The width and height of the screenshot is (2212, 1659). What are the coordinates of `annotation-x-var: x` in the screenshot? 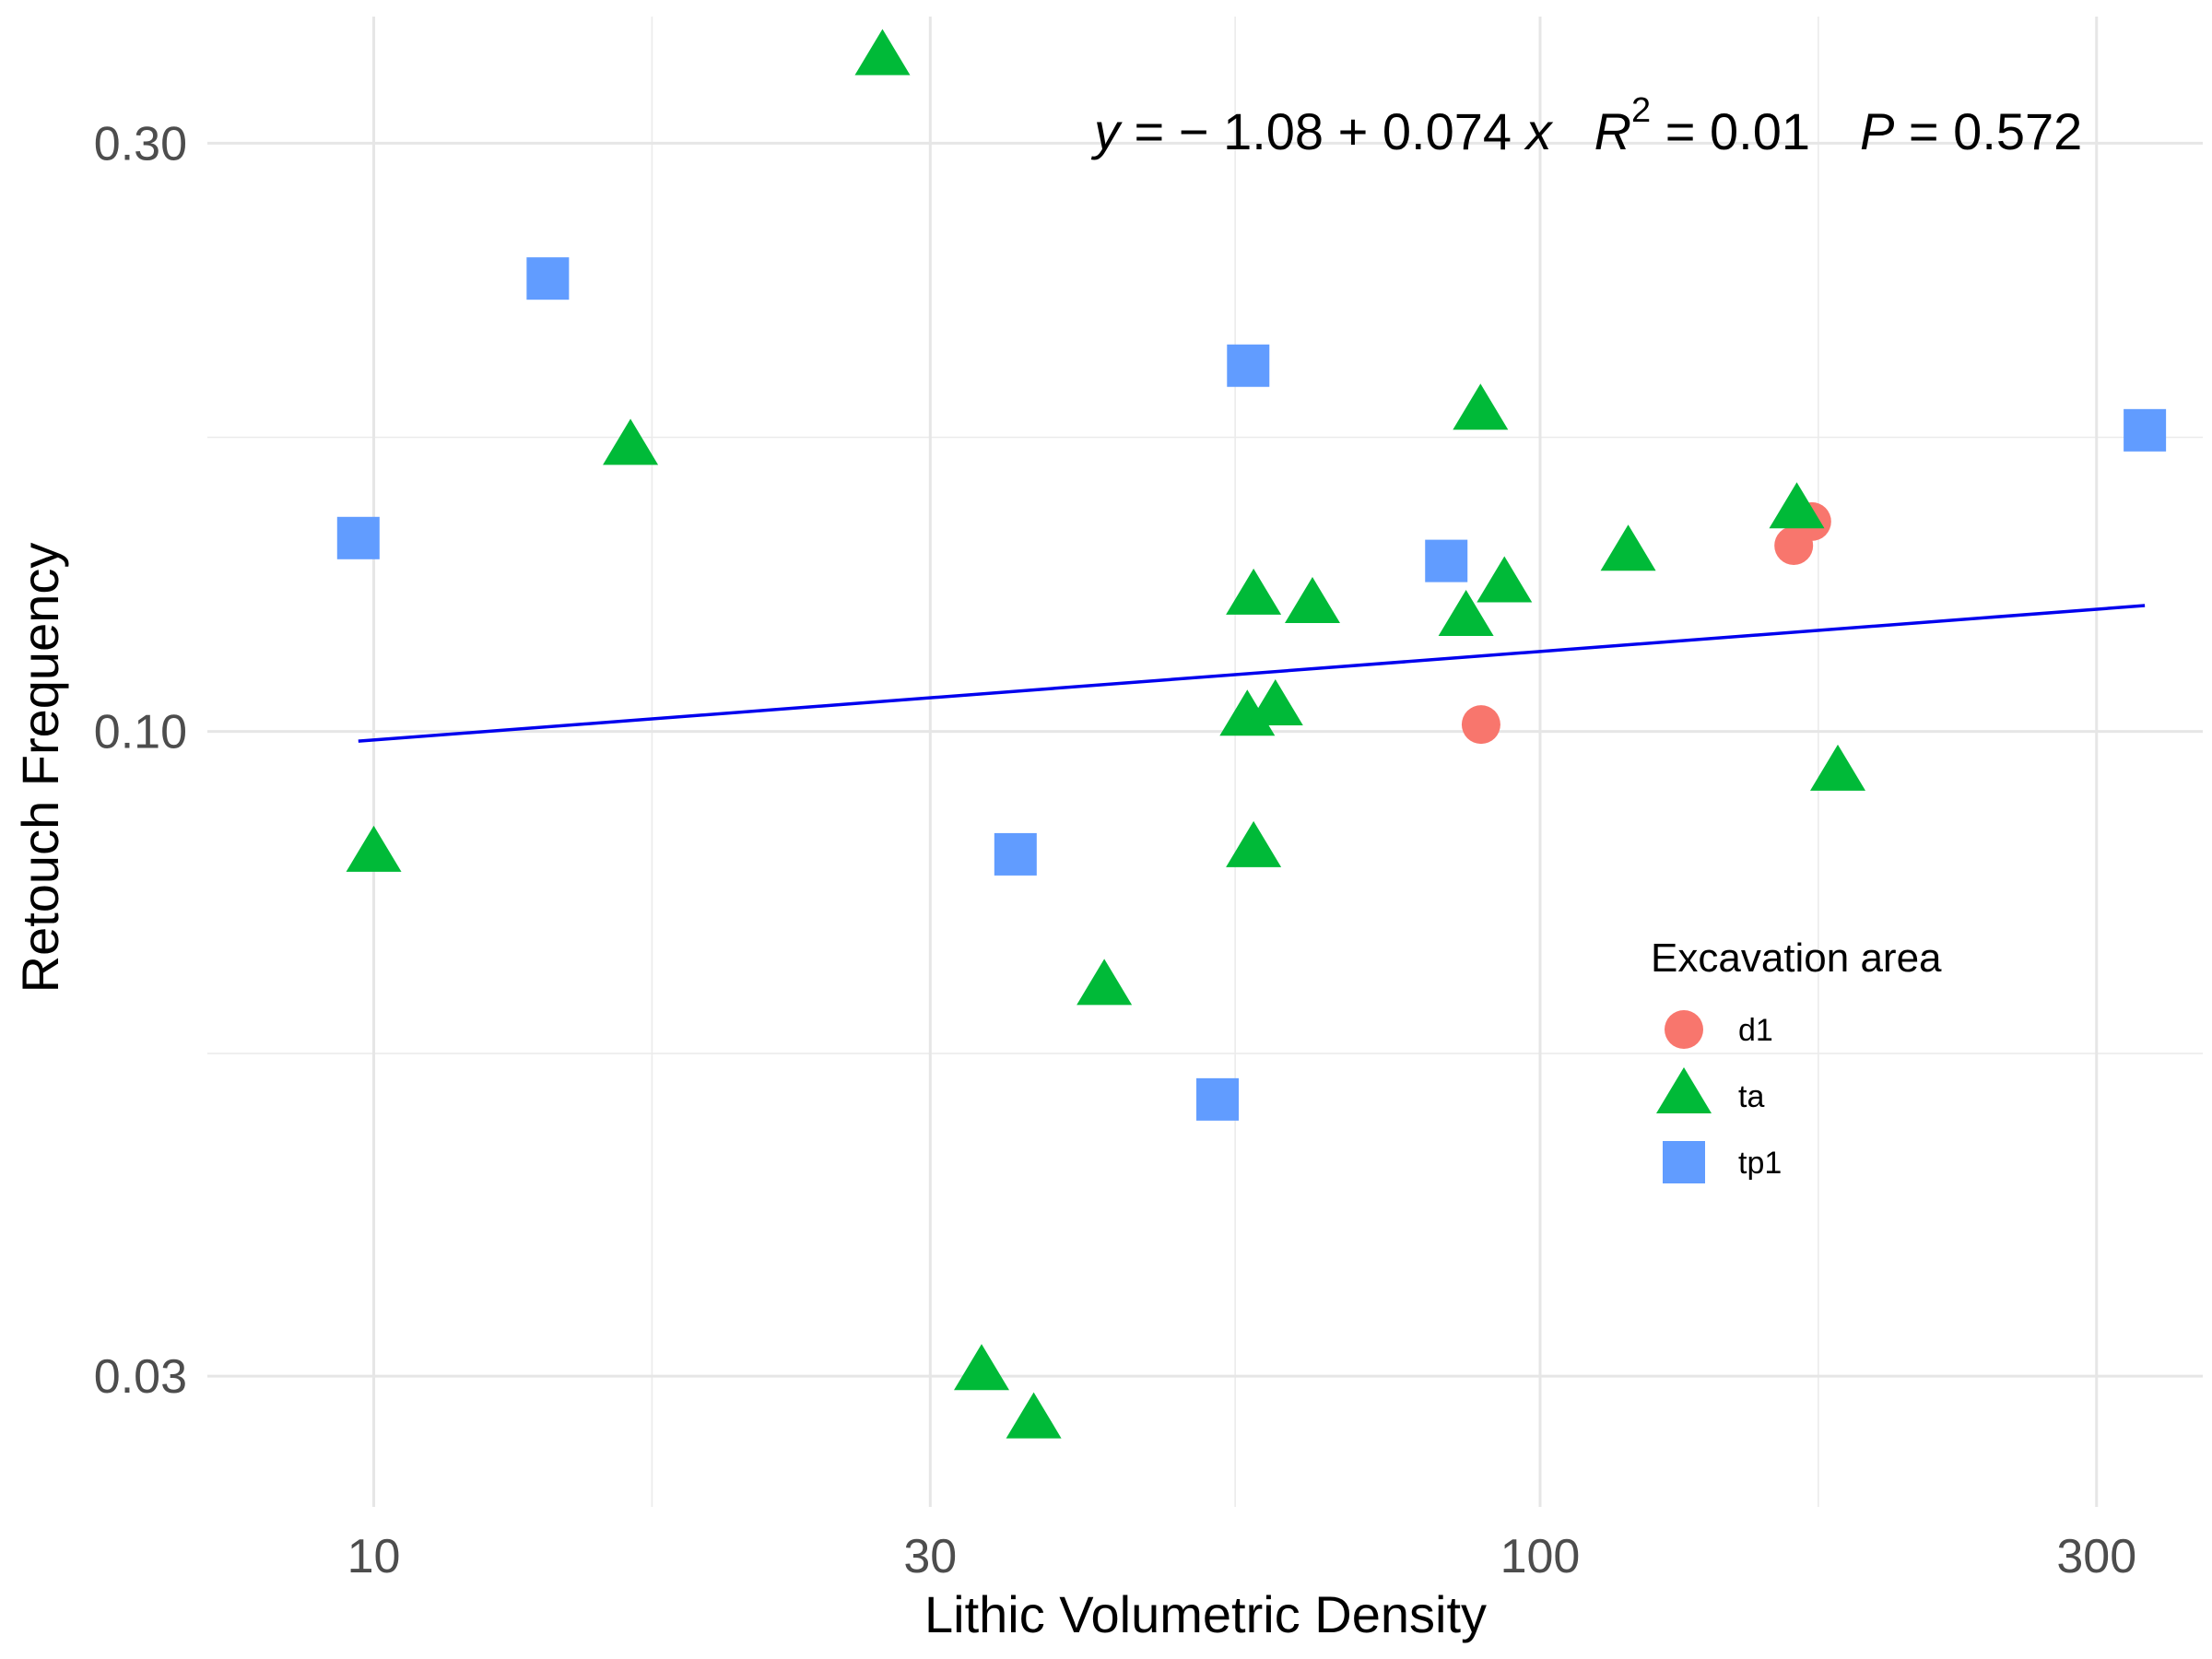 It's located at (1539, 131).